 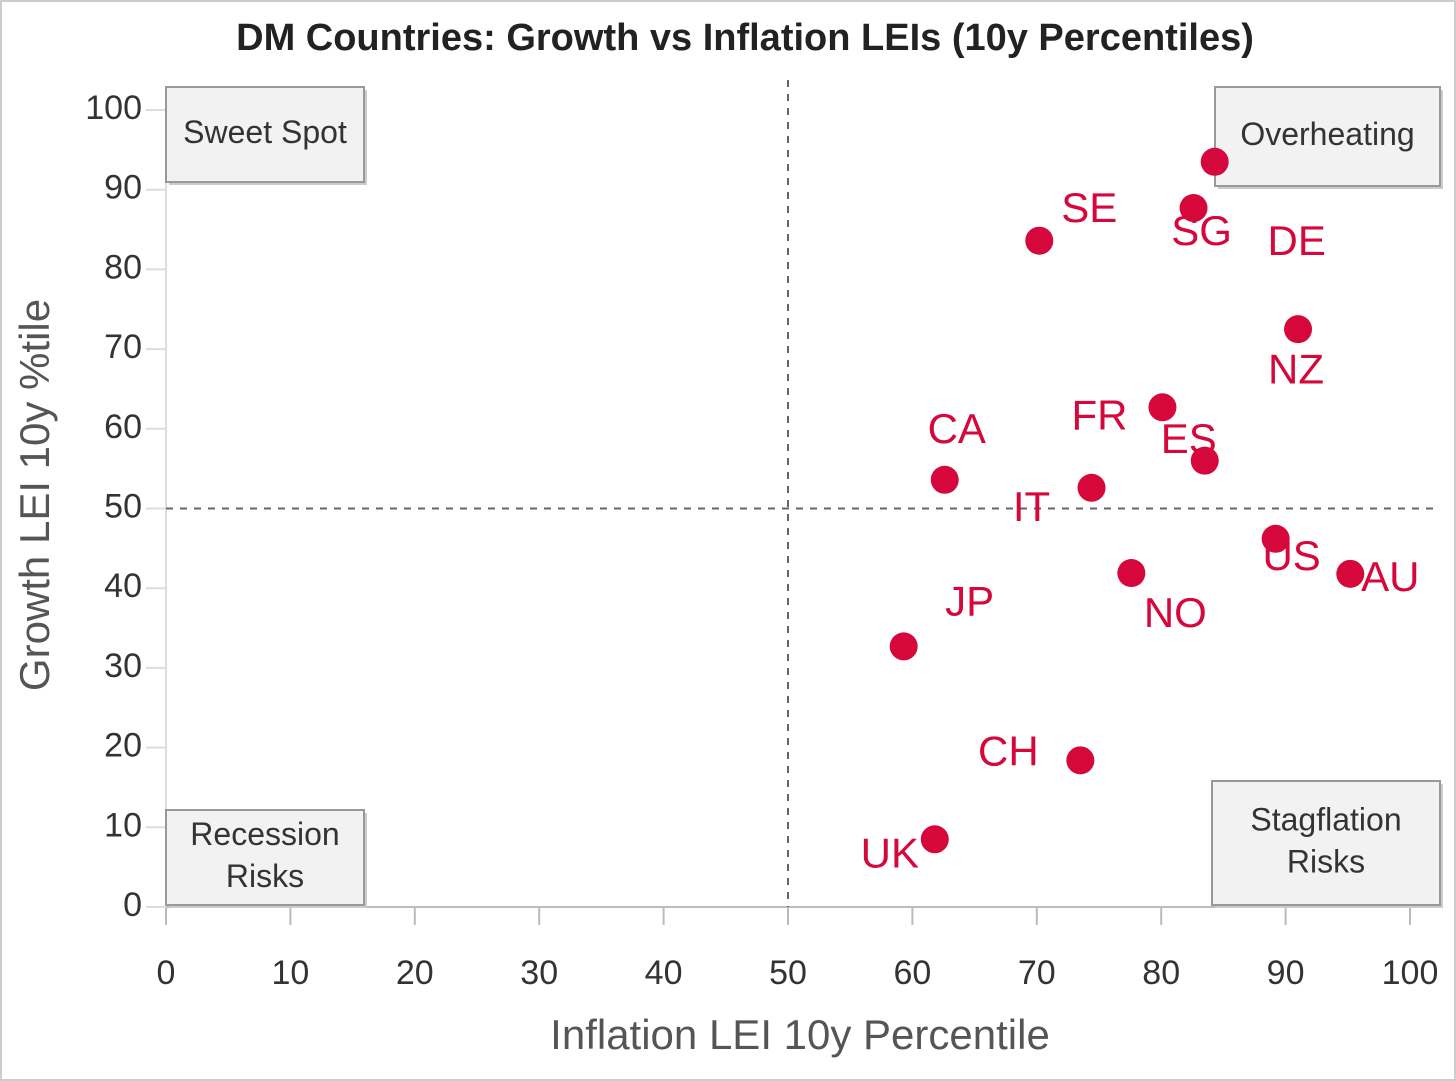 What do you see at coordinates (890, 852) in the screenshot?
I see `point-label: UK` at bounding box center [890, 852].